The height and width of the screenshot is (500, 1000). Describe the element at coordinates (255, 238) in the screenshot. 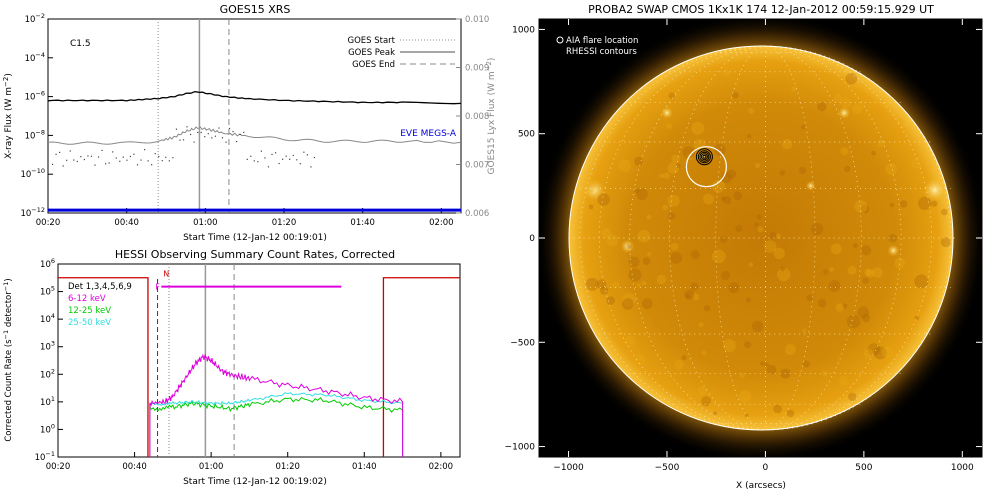

I see `goes-x-label: Start Time (12-Jan-12 00:19:01)` at that location.